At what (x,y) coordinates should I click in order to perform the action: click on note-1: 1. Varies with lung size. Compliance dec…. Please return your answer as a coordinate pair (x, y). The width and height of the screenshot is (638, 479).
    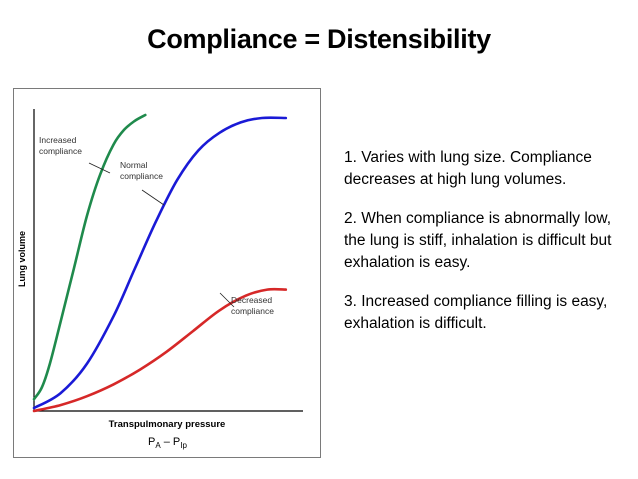
    Looking at the image, I should click on (468, 168).